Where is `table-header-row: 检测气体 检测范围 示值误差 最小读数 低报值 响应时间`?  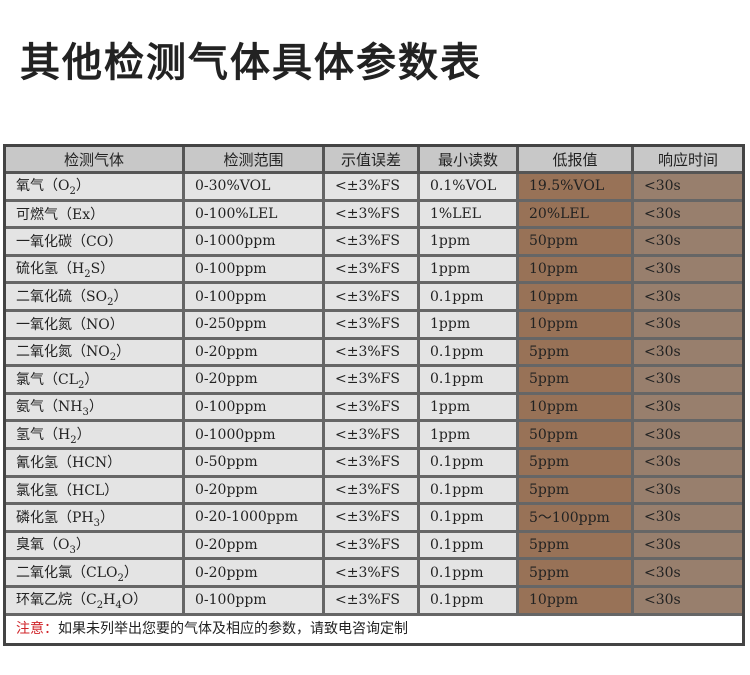
table-header-row: 检测气体 检测范围 示值误差 最小读数 低报值 响应时间 is located at coordinates (374, 160).